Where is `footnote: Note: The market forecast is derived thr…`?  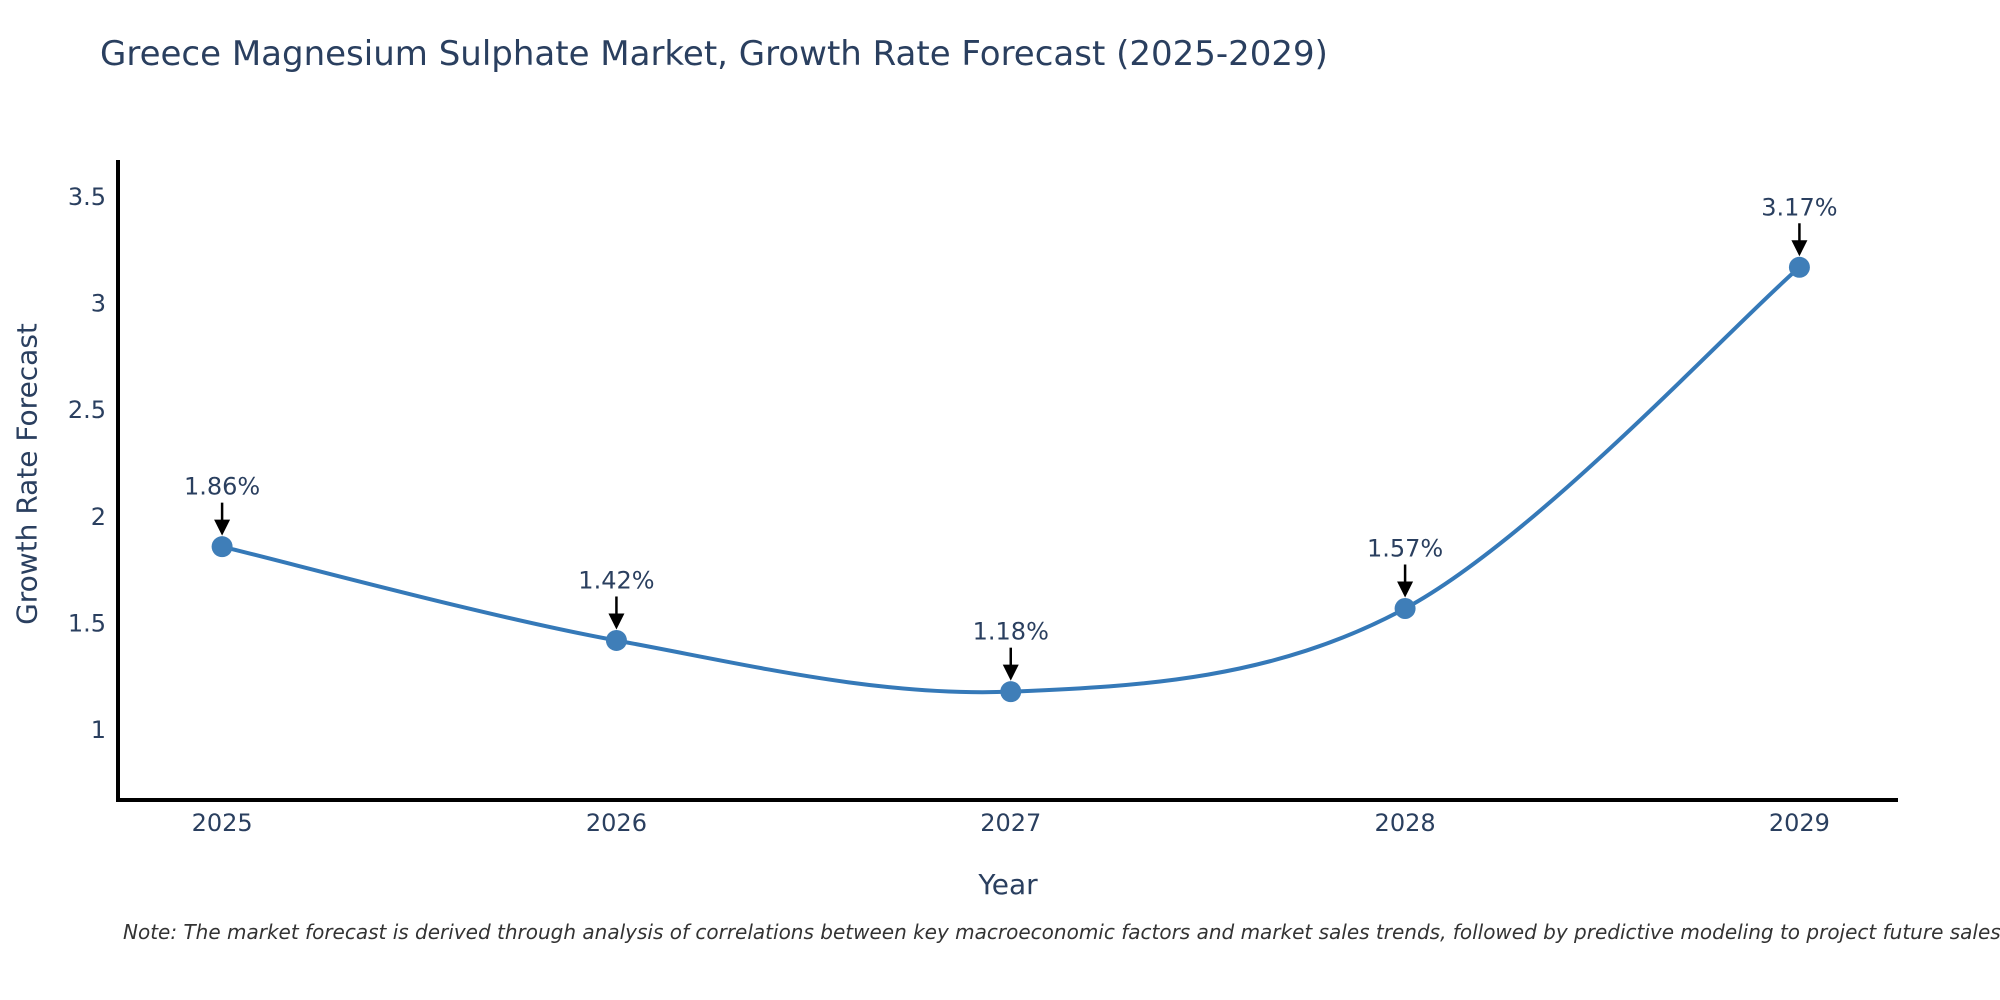
footnote: Note: The market forecast is derived thr… is located at coordinates (1061, 932).